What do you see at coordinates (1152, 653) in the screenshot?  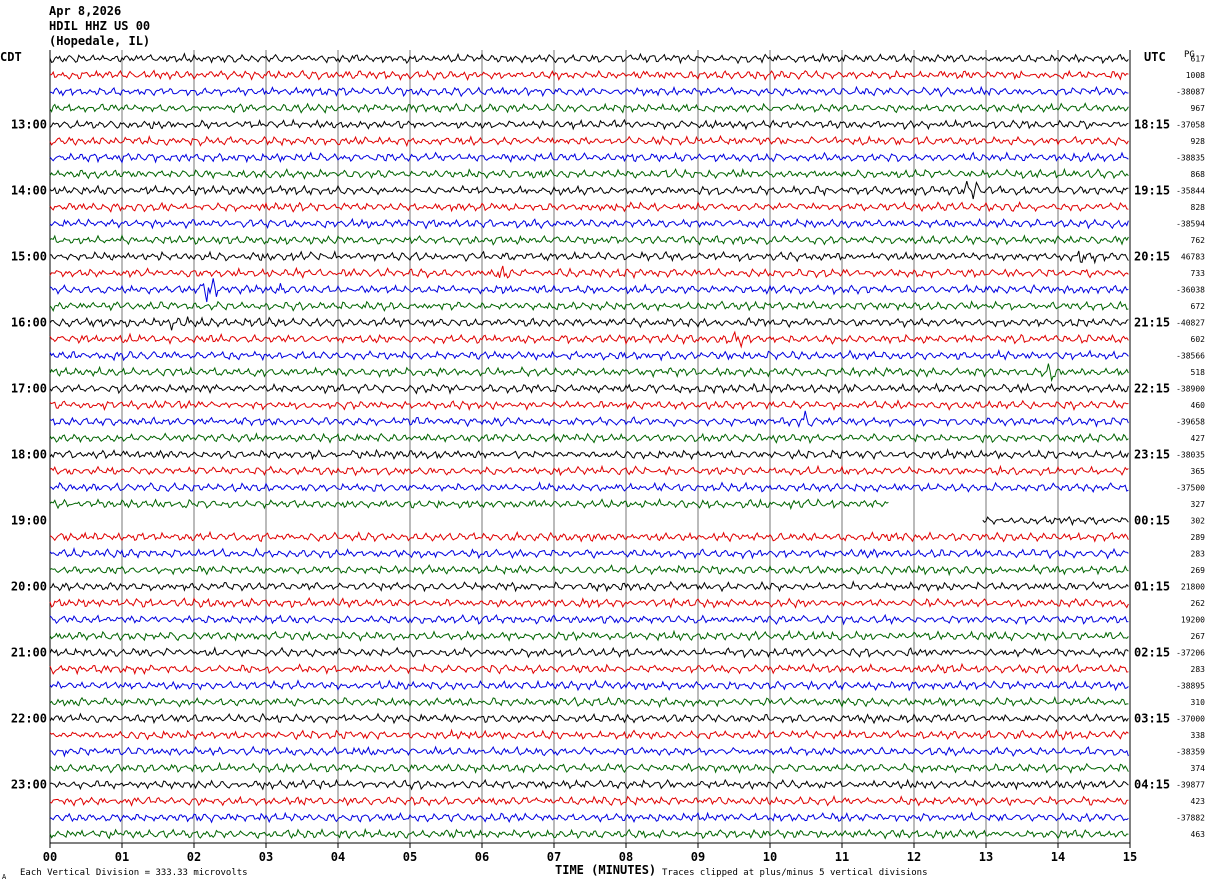 I see `right-hour-label: 02:15` at bounding box center [1152, 653].